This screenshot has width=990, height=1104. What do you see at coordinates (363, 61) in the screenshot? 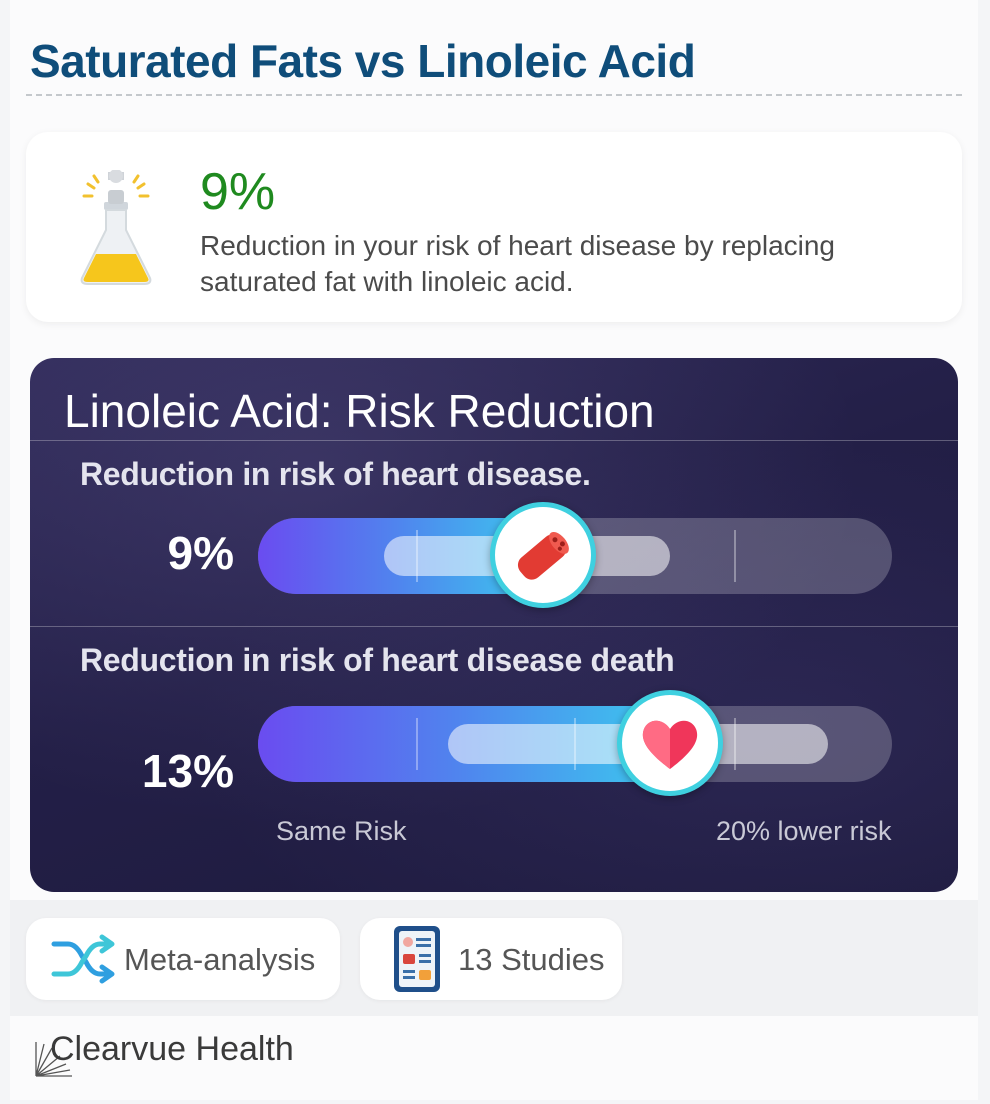
I see `page-title: Saturated Fats vs Linoleic Acid` at bounding box center [363, 61].